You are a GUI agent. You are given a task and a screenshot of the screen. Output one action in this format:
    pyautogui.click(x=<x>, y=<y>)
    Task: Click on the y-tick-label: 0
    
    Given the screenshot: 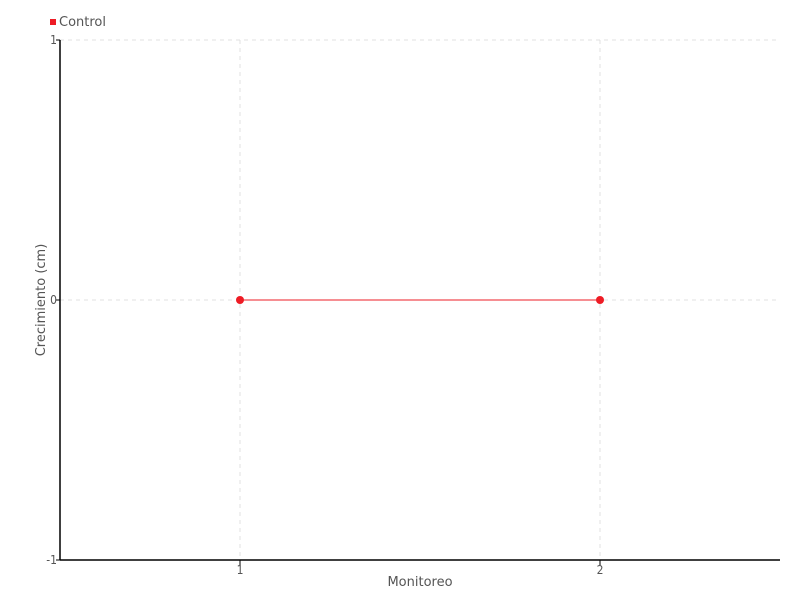 What is the action you would take?
    pyautogui.click(x=53, y=300)
    